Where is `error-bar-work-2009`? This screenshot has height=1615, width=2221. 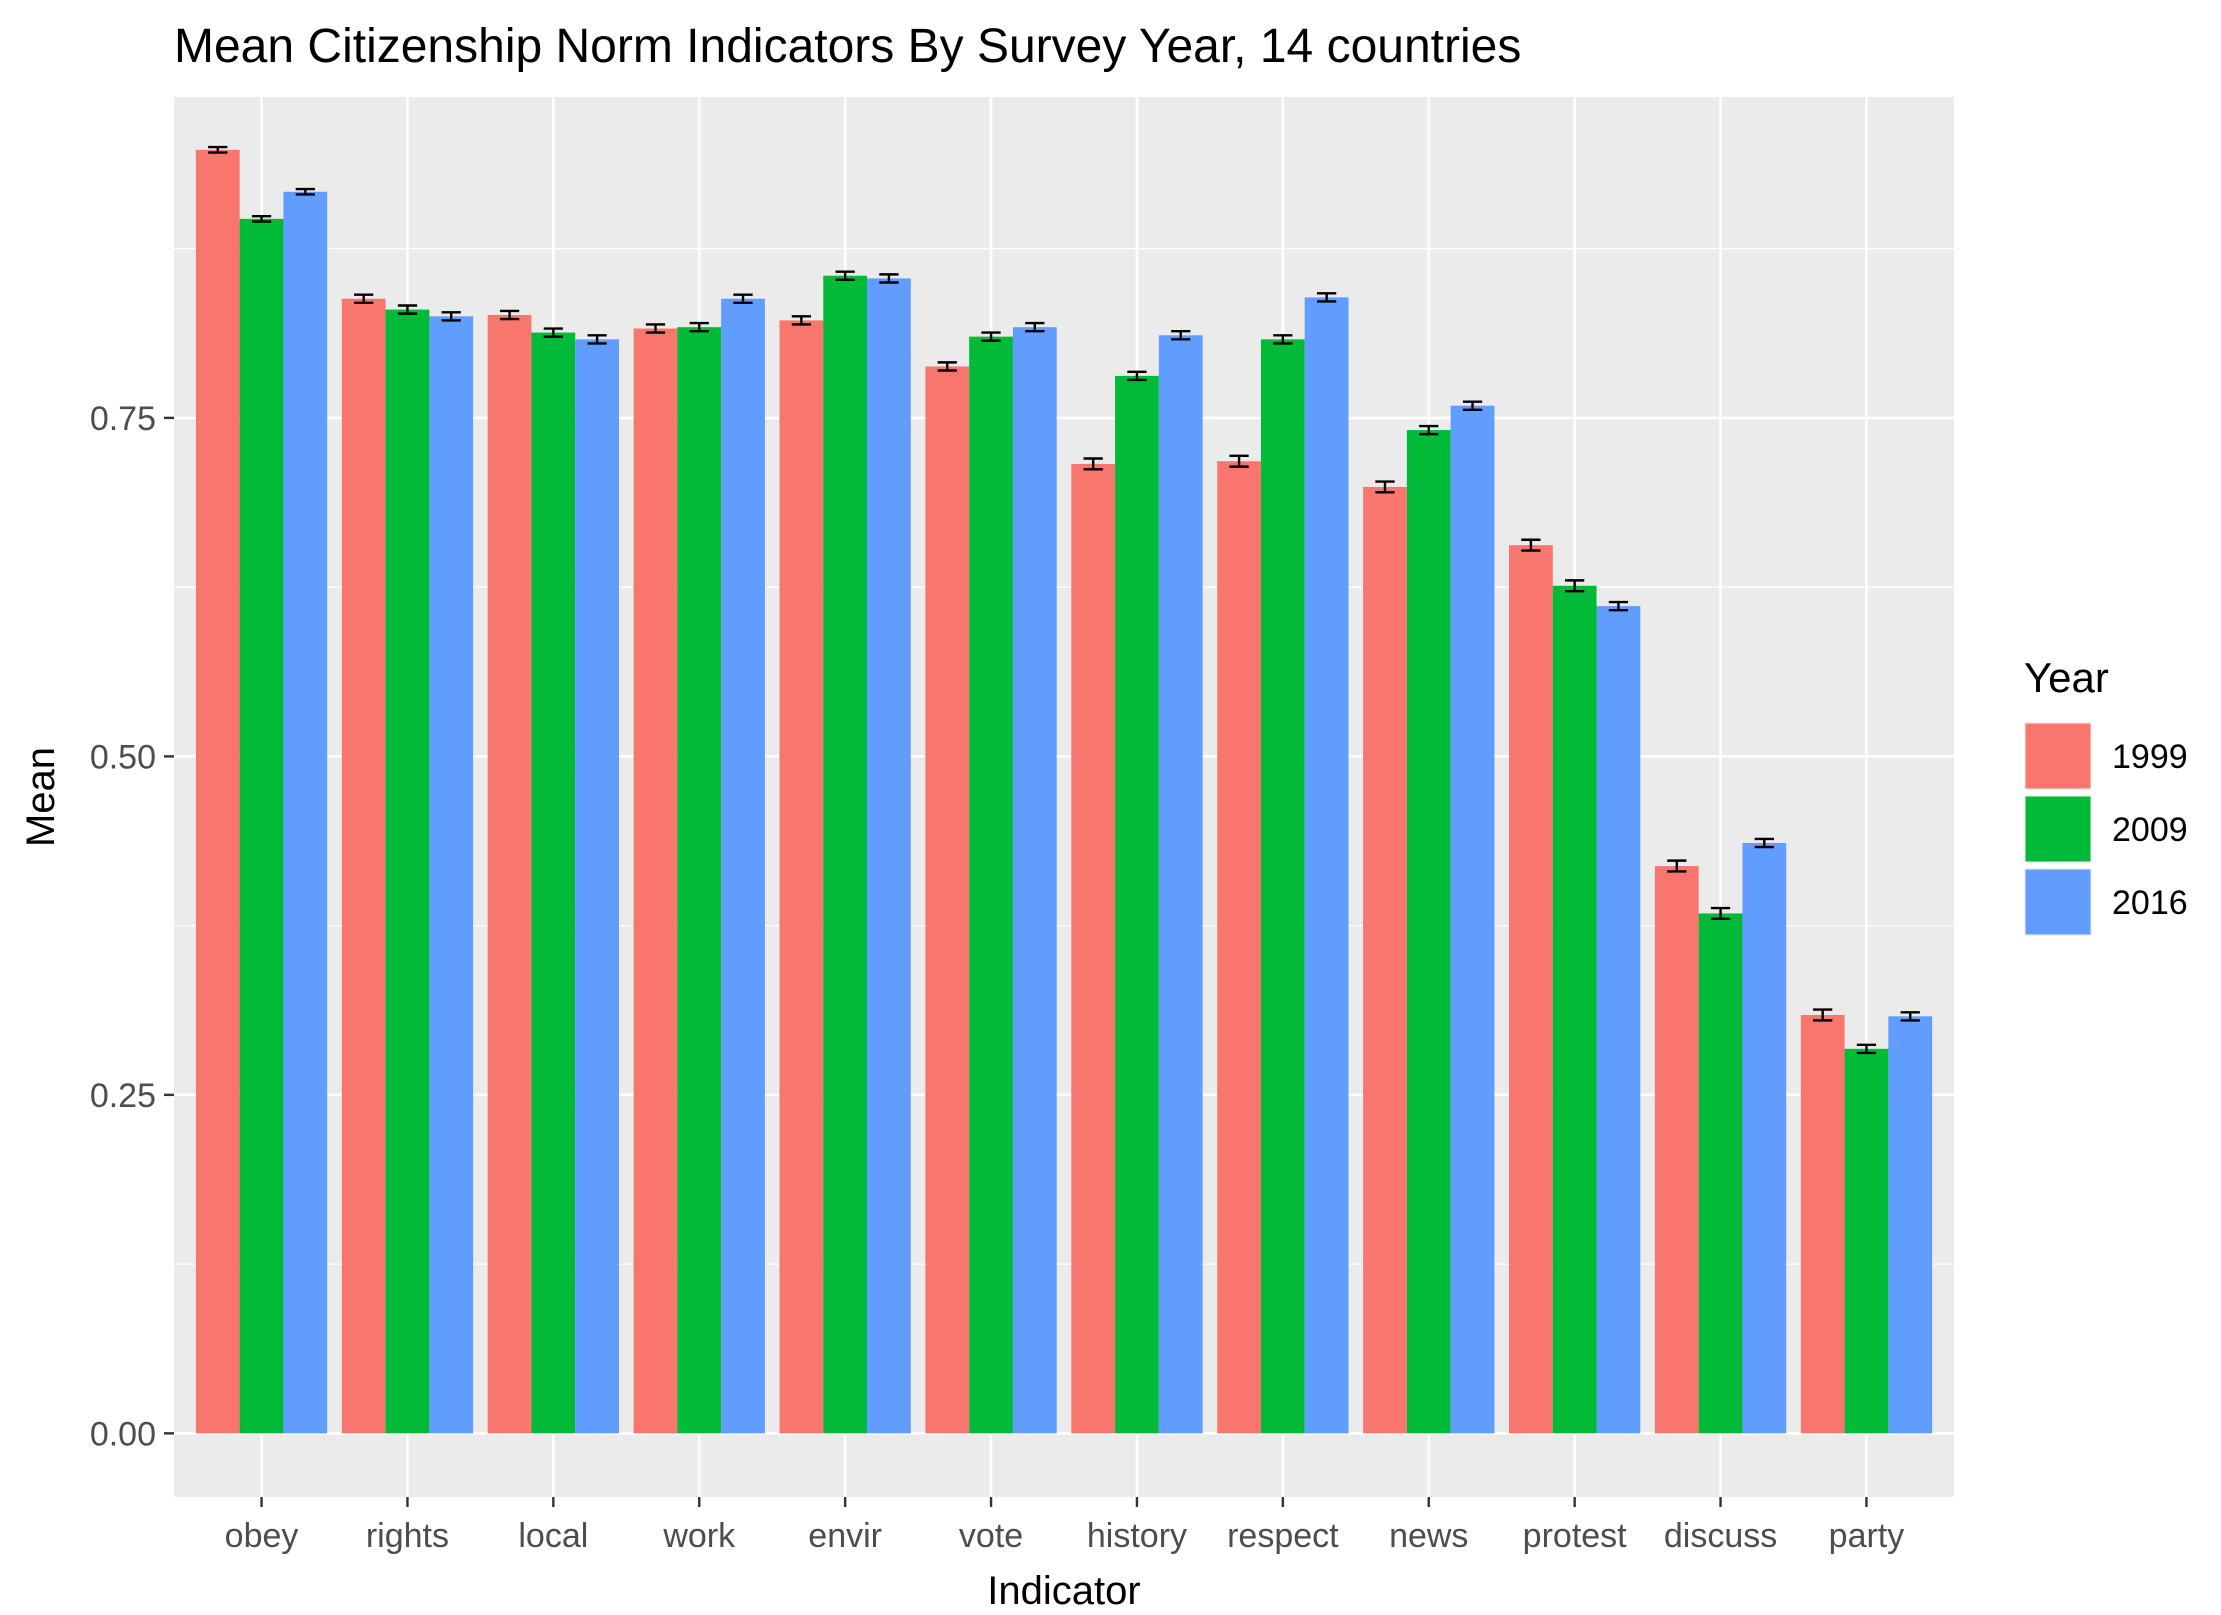 error-bar-work-2009 is located at coordinates (699, 327).